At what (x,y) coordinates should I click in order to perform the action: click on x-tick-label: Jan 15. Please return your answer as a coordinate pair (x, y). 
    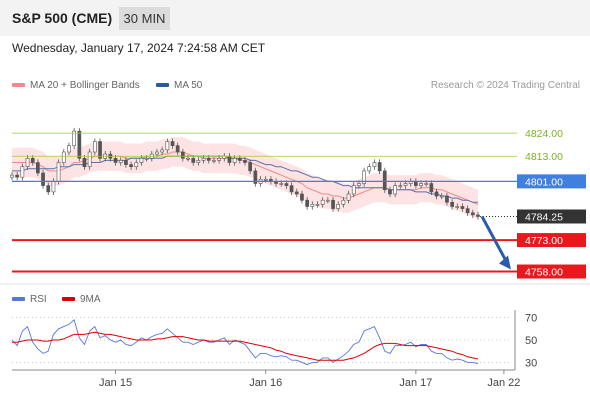
    Looking at the image, I should click on (115, 383).